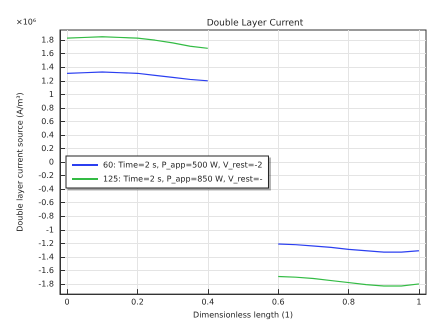  I want to click on x-tick-label: 0.2, so click(137, 302).